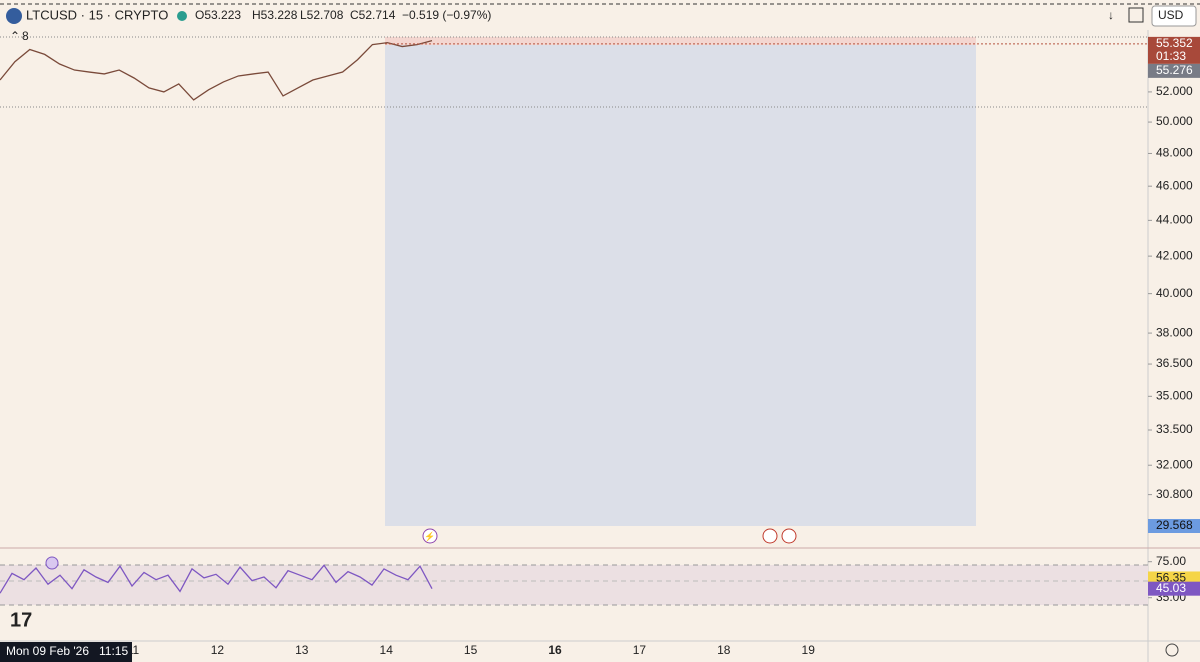 The height and width of the screenshot is (662, 1200). I want to click on price-tick-label: 48.000, so click(1174, 153).